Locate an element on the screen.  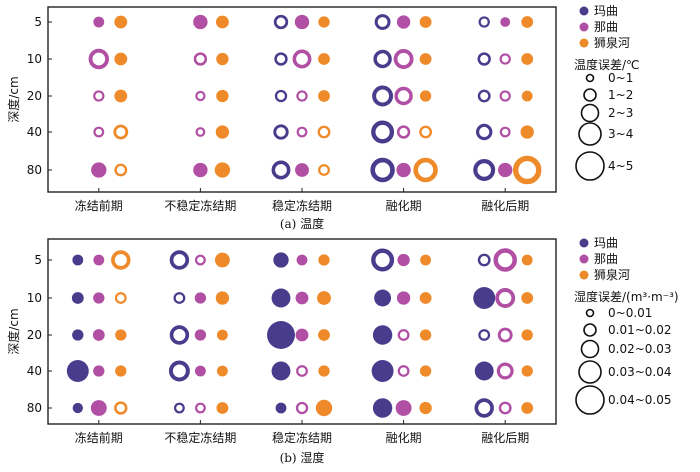
x-tick-label: 融化期 is located at coordinates (404, 206).